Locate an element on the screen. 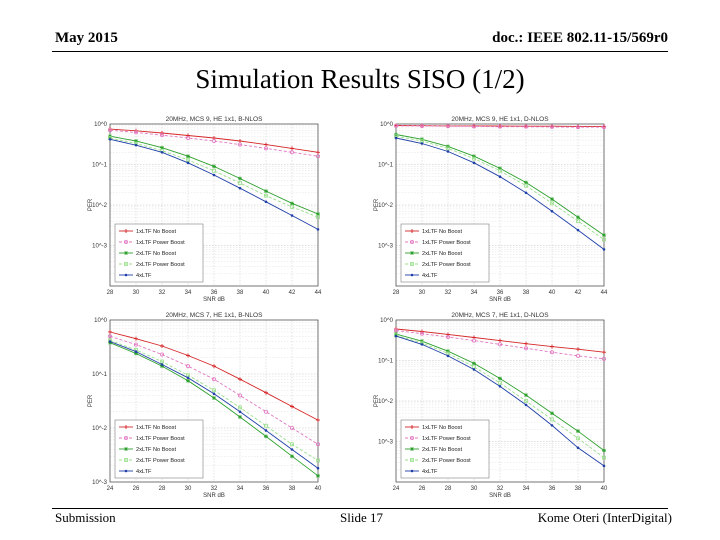 The image size is (720, 540). chart-title: 20MHz, MCS 9, HE 1x1, B-NLOS is located at coordinates (214, 119).